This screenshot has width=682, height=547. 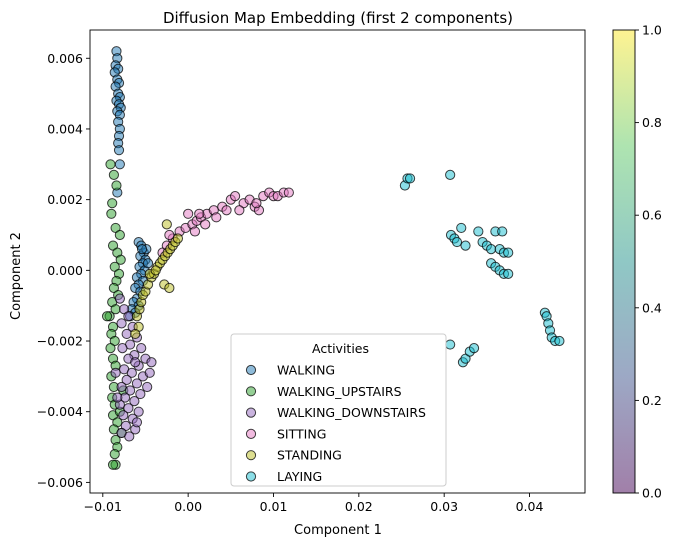 What do you see at coordinates (351, 412) in the screenshot?
I see `legend-entry: WALKING_DOWNSTAIRS` at bounding box center [351, 412].